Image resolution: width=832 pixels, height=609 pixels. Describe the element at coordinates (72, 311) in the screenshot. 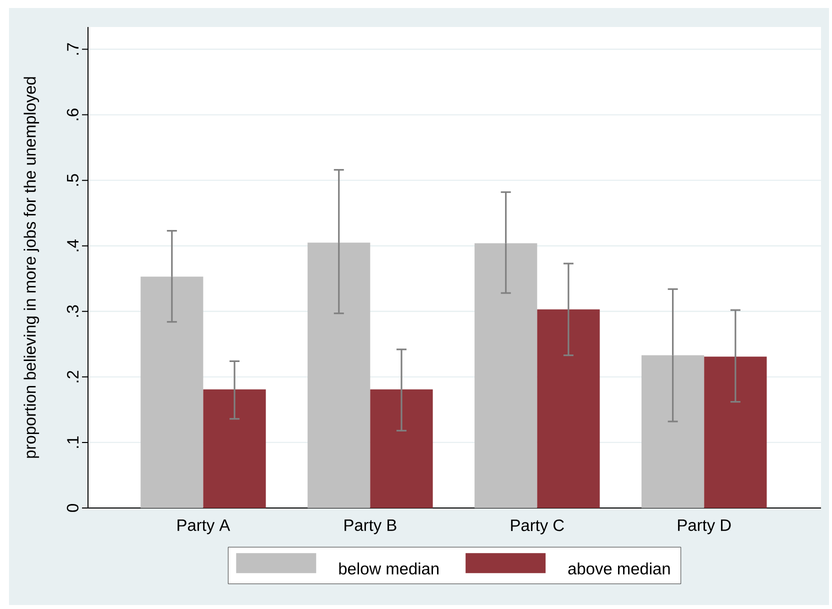

I see `y-tick-label: .3` at that location.